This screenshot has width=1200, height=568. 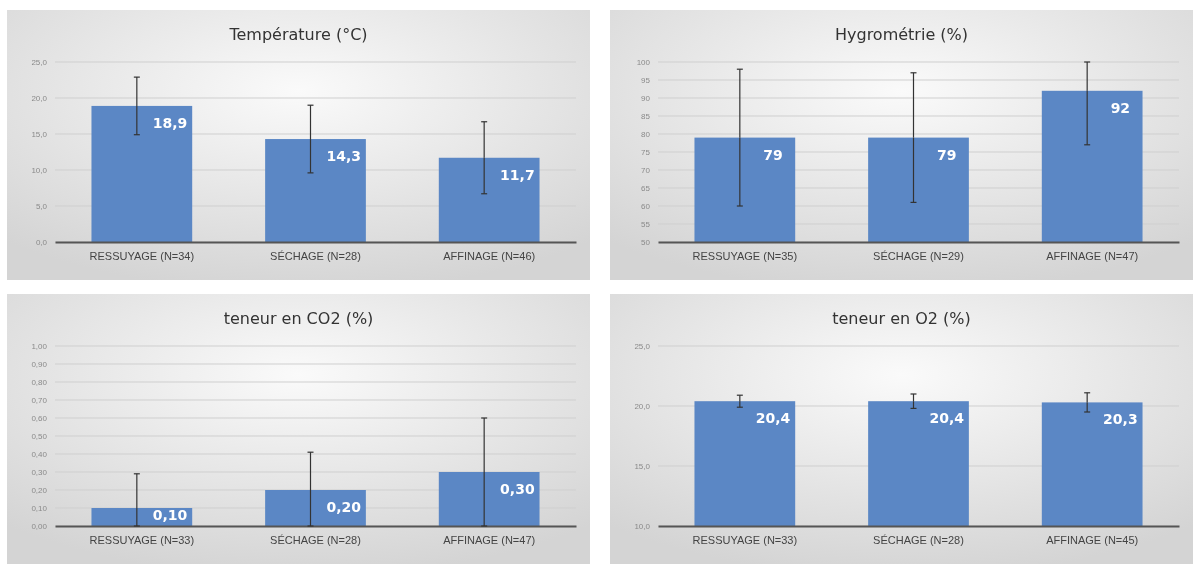 I want to click on data-label: 92, so click(x=1120, y=107).